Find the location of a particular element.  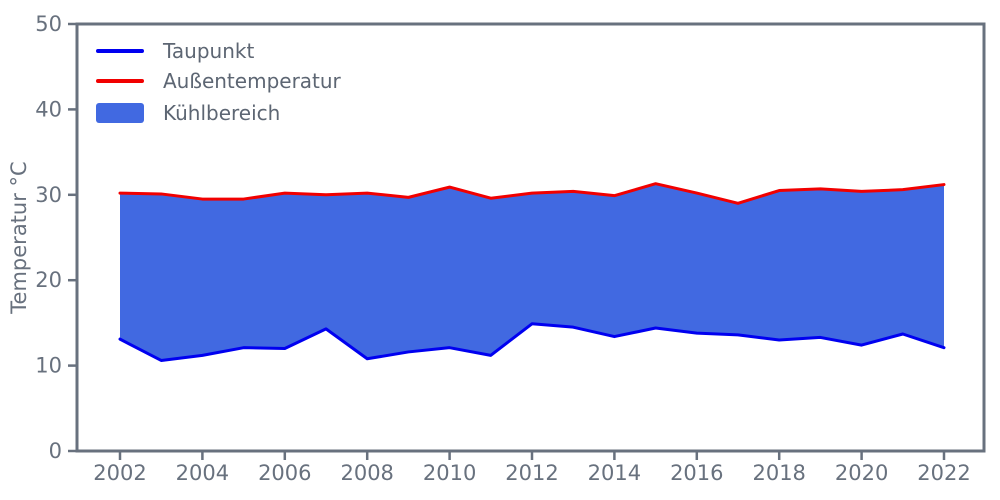

legend-item-taupunkt: Taupunkt is located at coordinates (218, 51).